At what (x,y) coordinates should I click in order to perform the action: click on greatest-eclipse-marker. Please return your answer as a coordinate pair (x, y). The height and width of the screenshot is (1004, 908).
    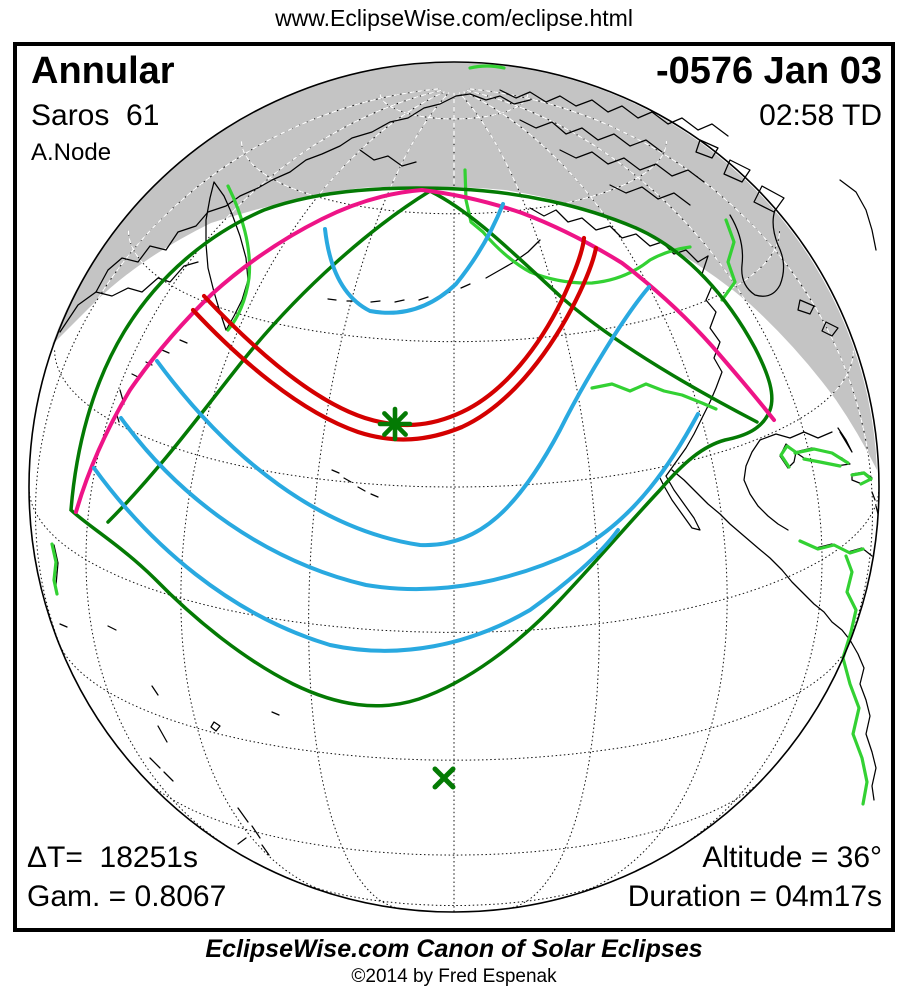
    Looking at the image, I should click on (395, 424).